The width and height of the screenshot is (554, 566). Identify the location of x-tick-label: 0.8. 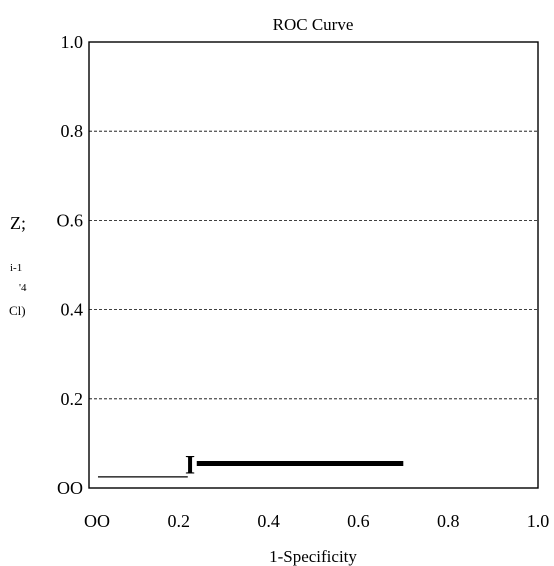
(448, 521).